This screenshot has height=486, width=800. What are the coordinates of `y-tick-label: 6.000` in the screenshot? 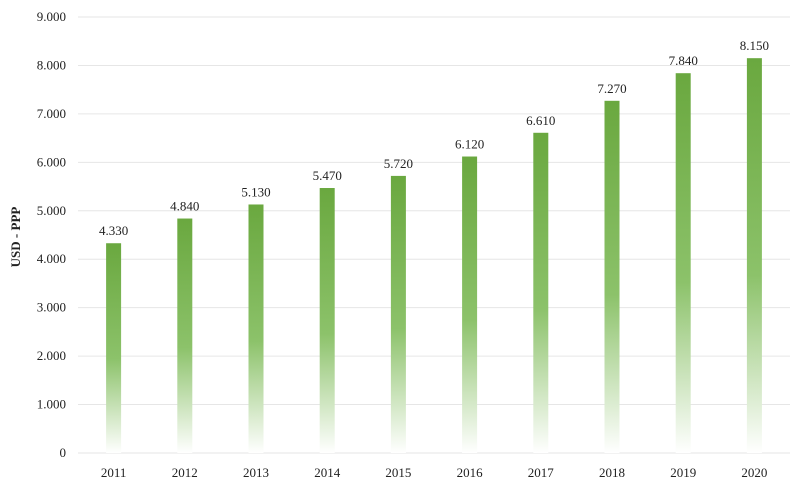 It's located at (51, 161).